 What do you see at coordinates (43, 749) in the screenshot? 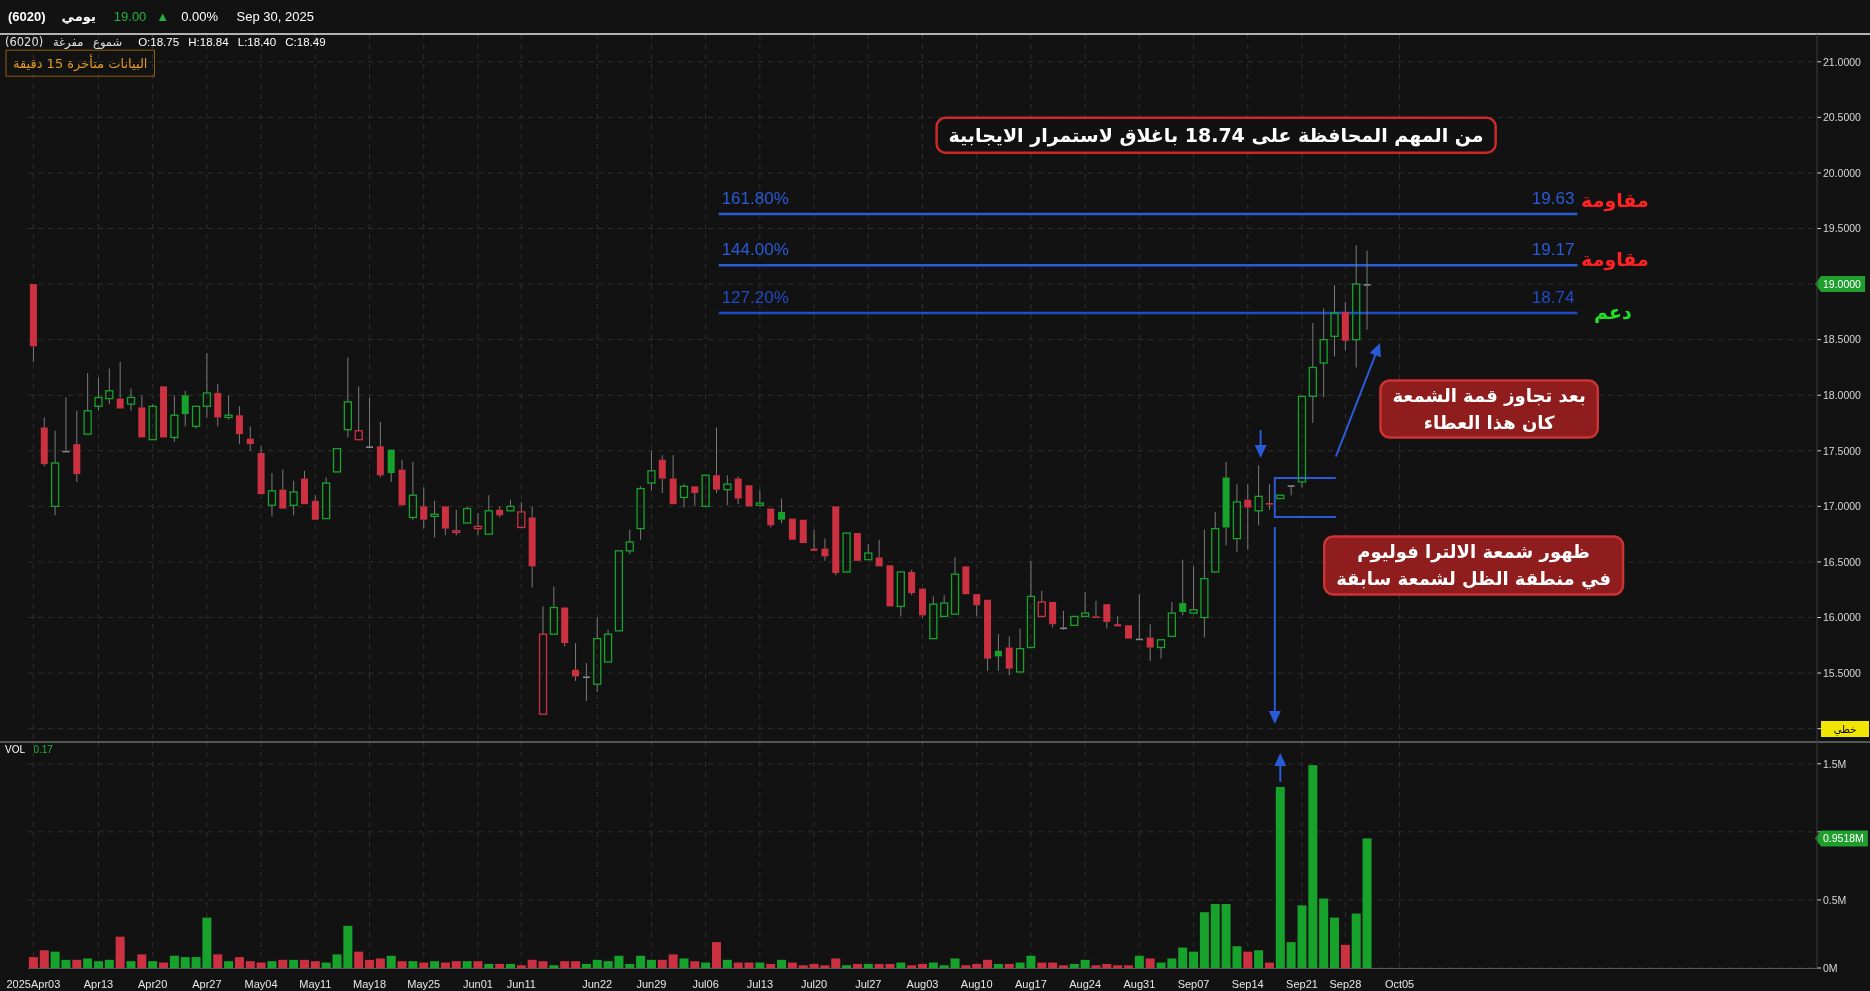
I see `annotation: 0.17` at bounding box center [43, 749].